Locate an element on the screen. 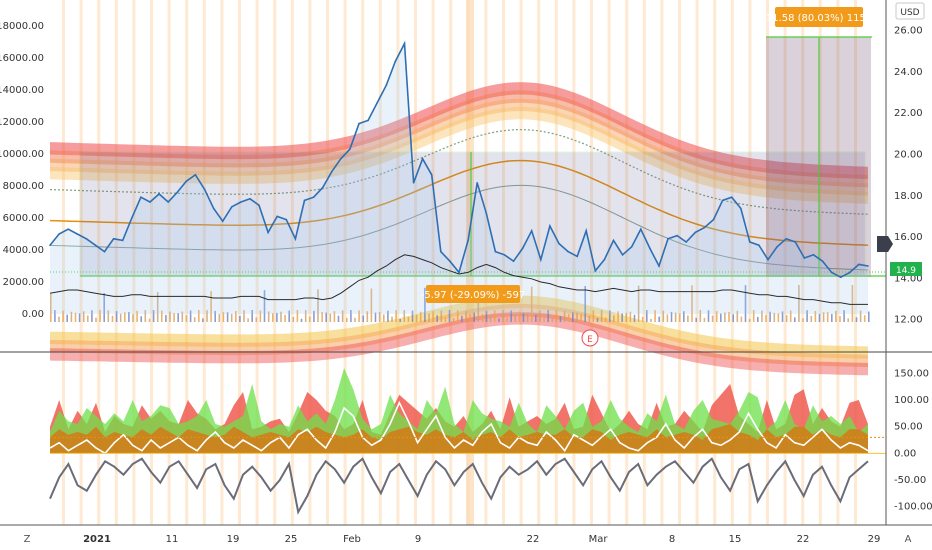 The height and width of the screenshot is (550, 932). right-axis: 12.00 14.00 16.00 18.00 20.00 22.00 24.00 26.00 is located at coordinates (904, 262).